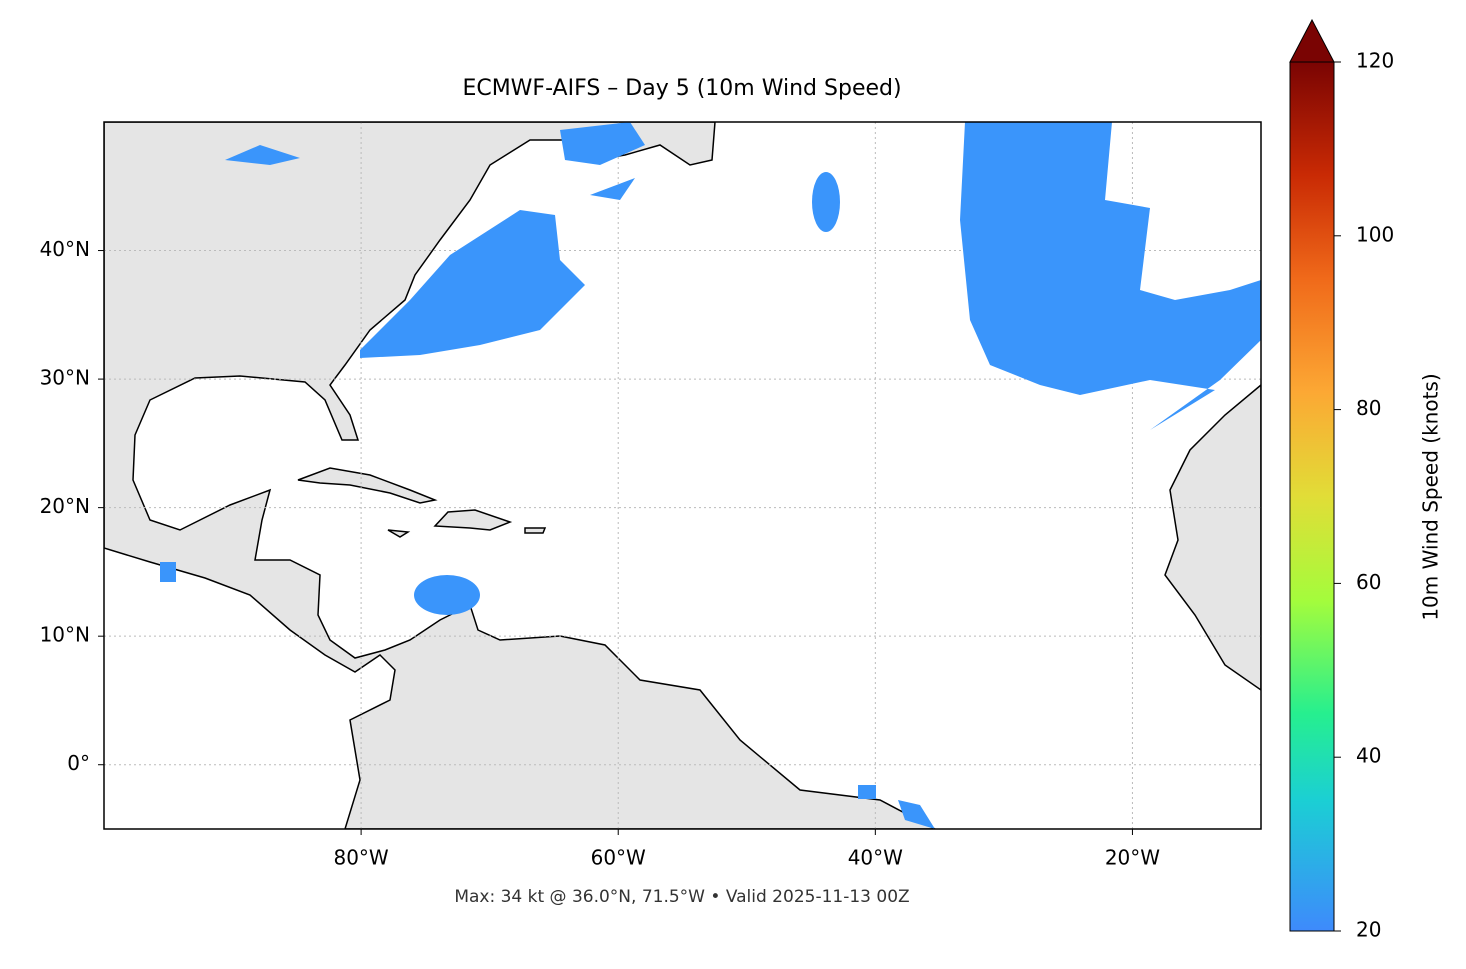 Image resolution: width=1466 pixels, height=969 pixels. What do you see at coordinates (399, 533) in the screenshot?
I see `jamaica` at bounding box center [399, 533].